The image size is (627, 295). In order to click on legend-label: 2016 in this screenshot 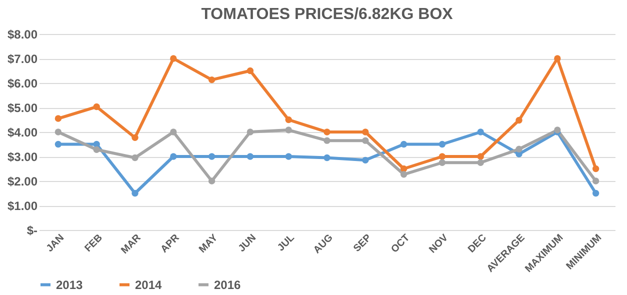, I will do `click(228, 285)`.